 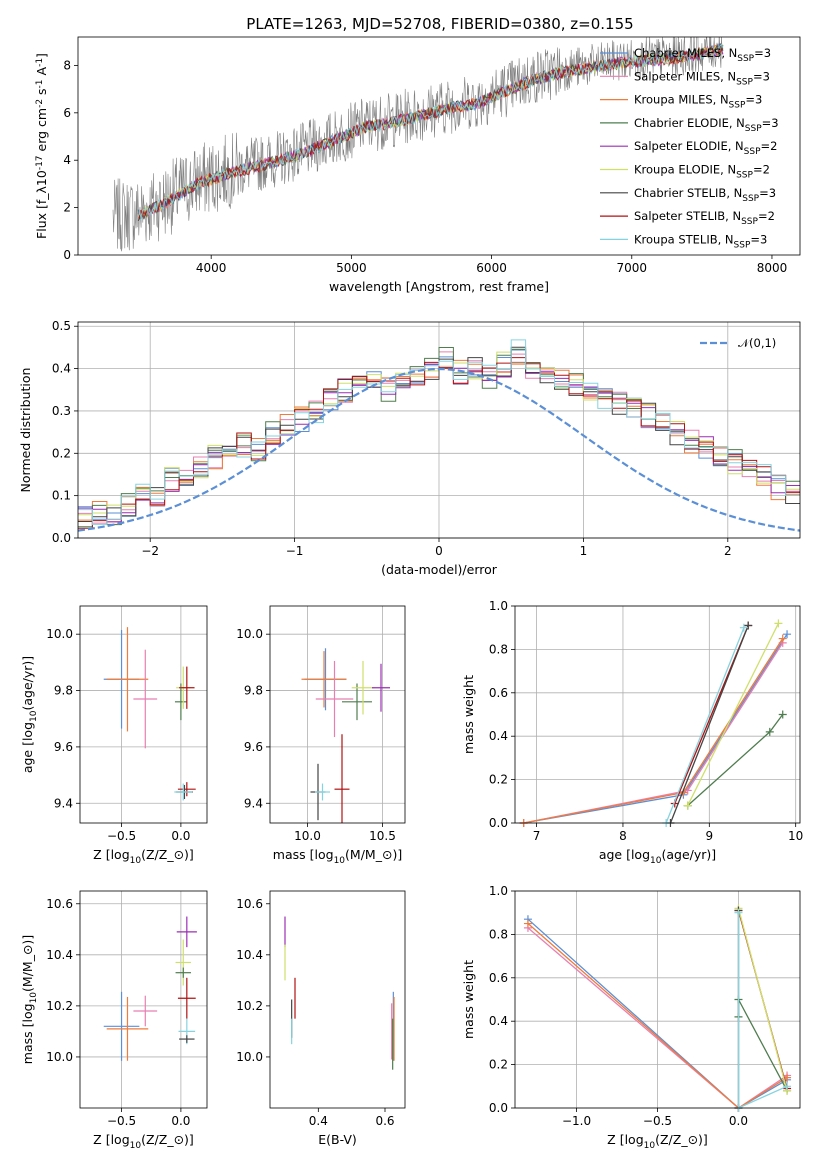 I want to click on axes-age_vs_mass: 10.0 10.5 9.4 9.6 9.8 10.0 mass [log10(M/M_⊙)], so click(x=321, y=735).